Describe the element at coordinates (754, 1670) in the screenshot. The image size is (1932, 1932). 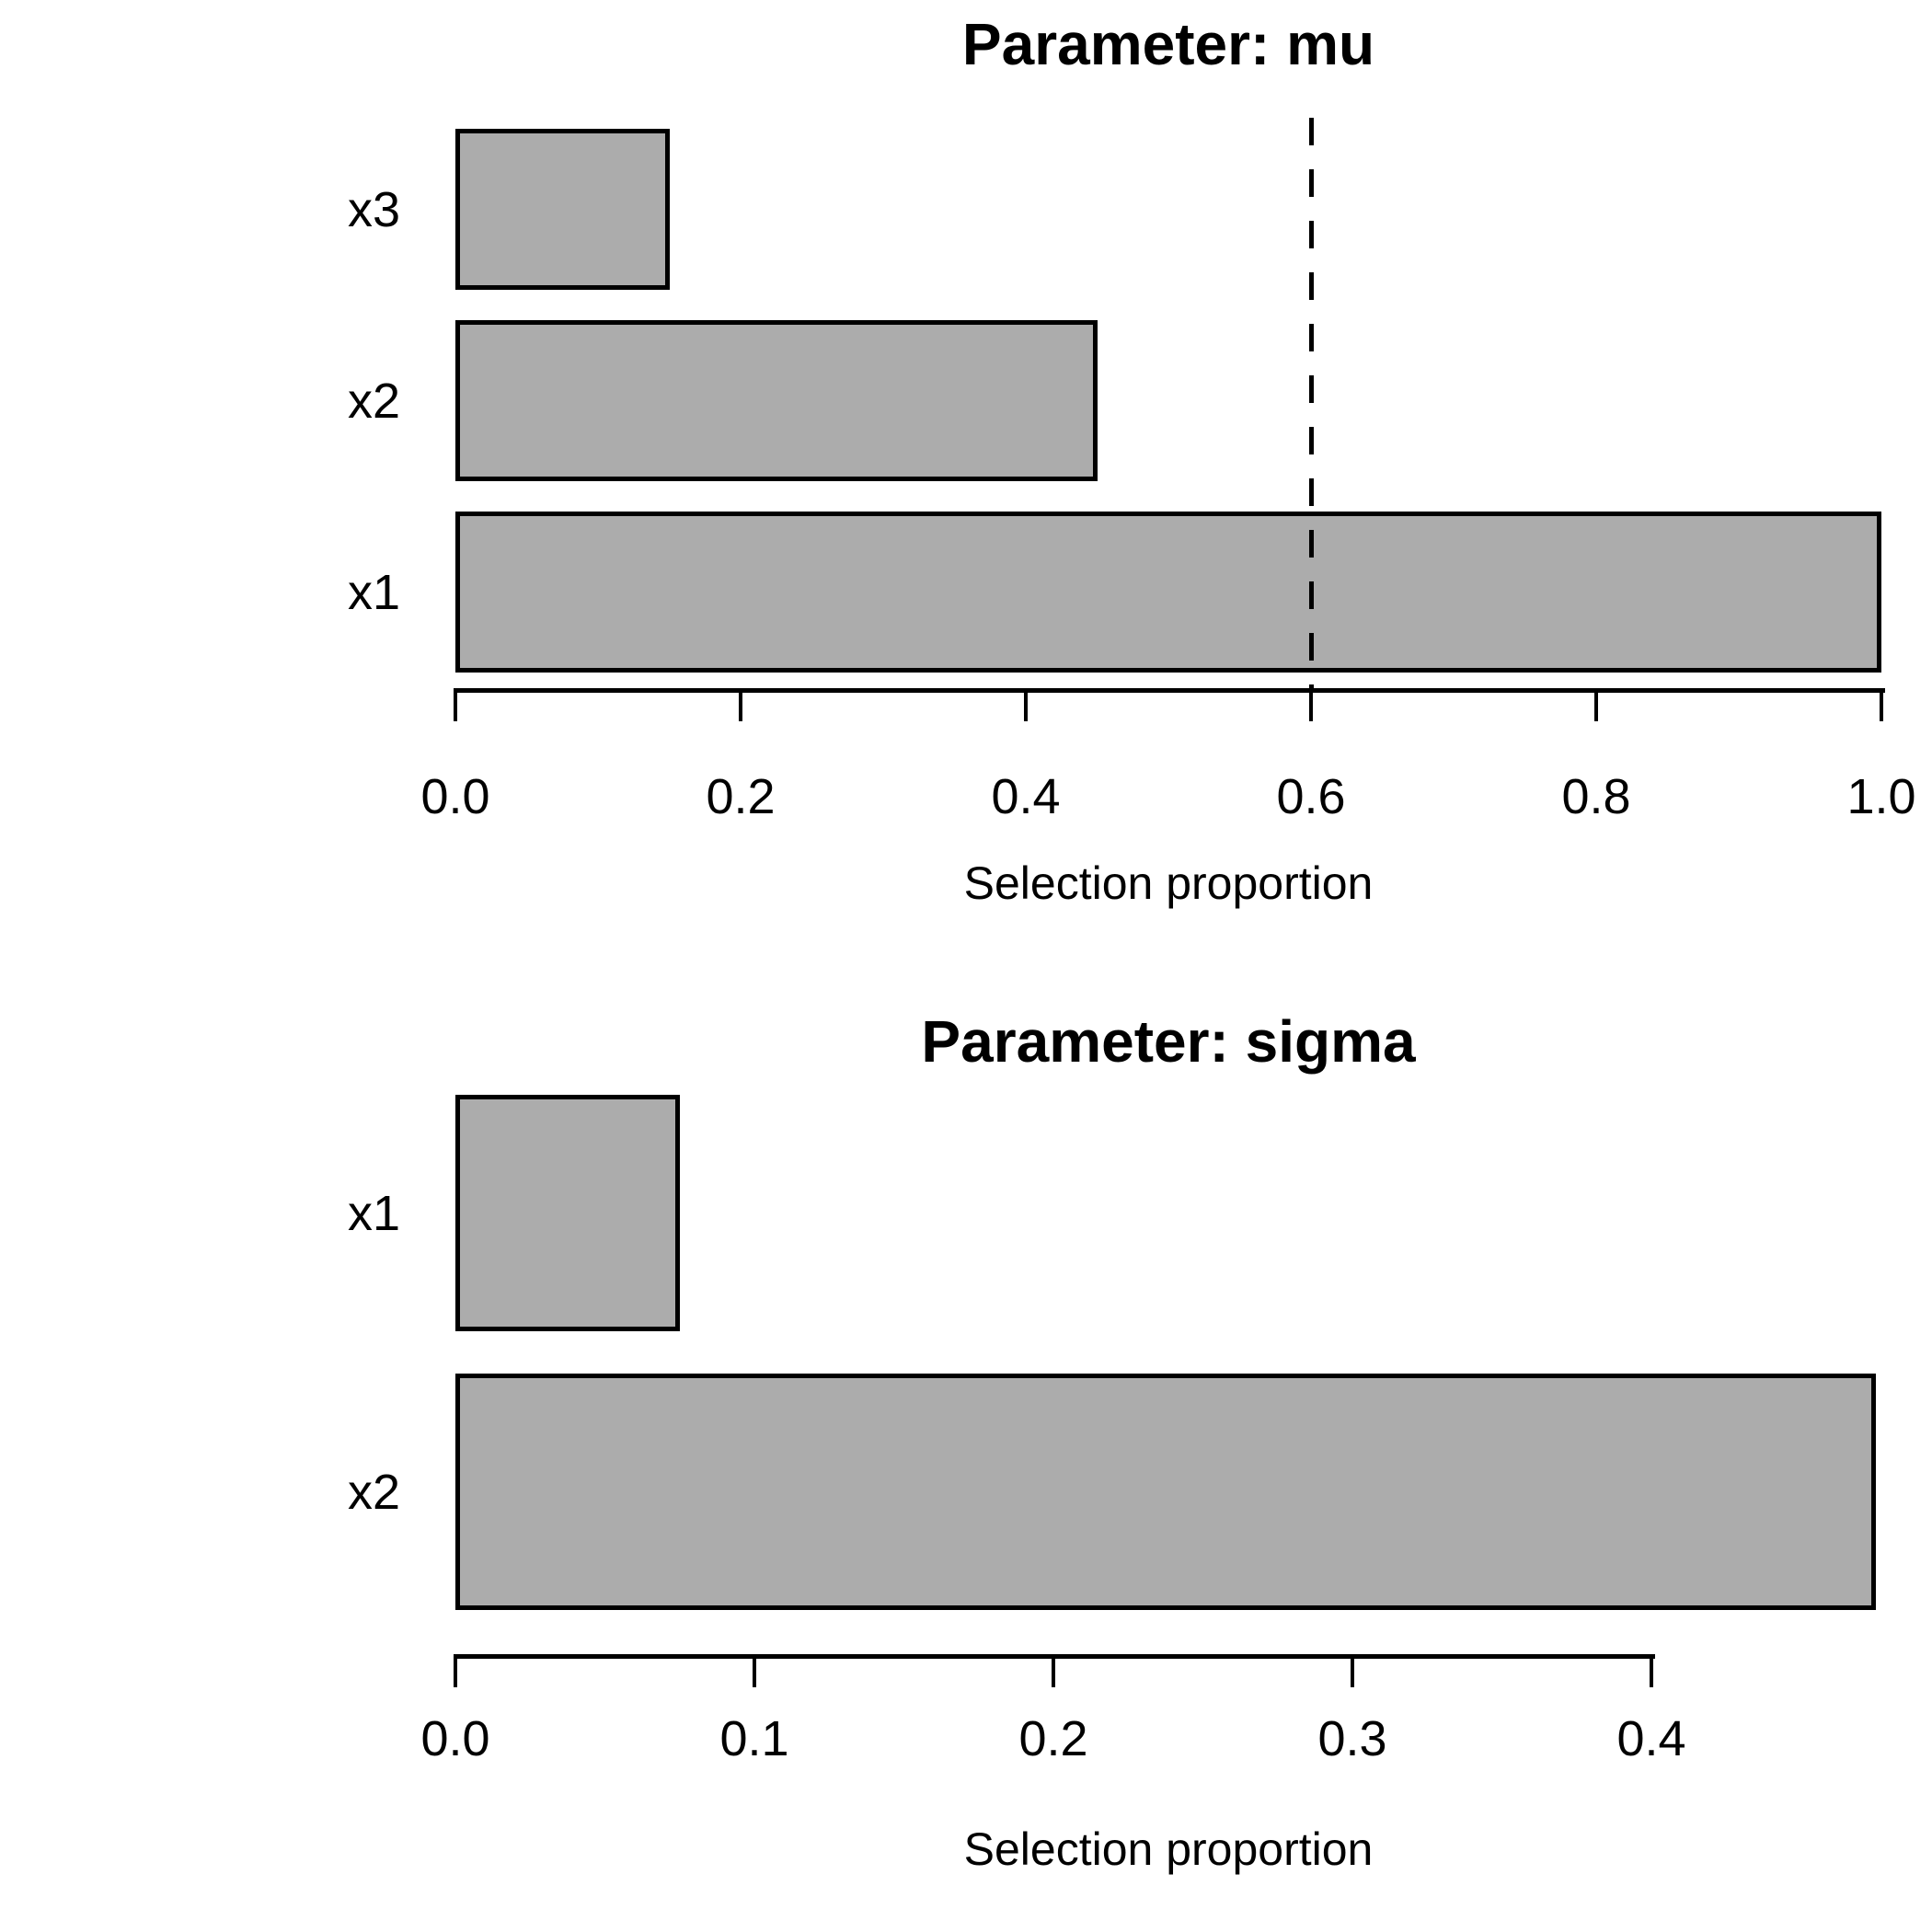
I see `x-tick-0.1` at that location.